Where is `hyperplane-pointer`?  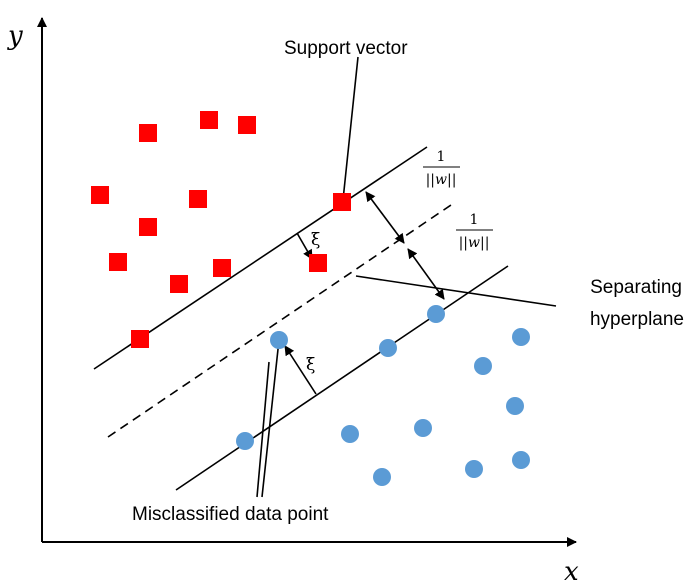 hyperplane-pointer is located at coordinates (456, 291).